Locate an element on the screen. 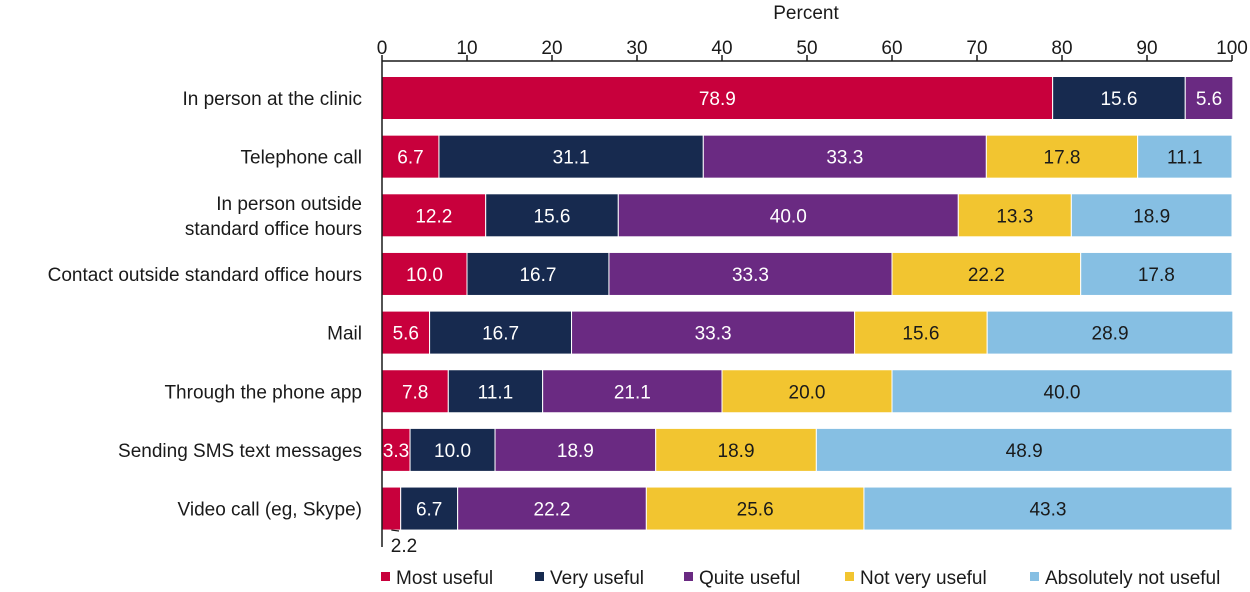 Image resolution: width=1250 pixels, height=592 pixels. bar-value-label: 28.9 is located at coordinates (1110, 334).